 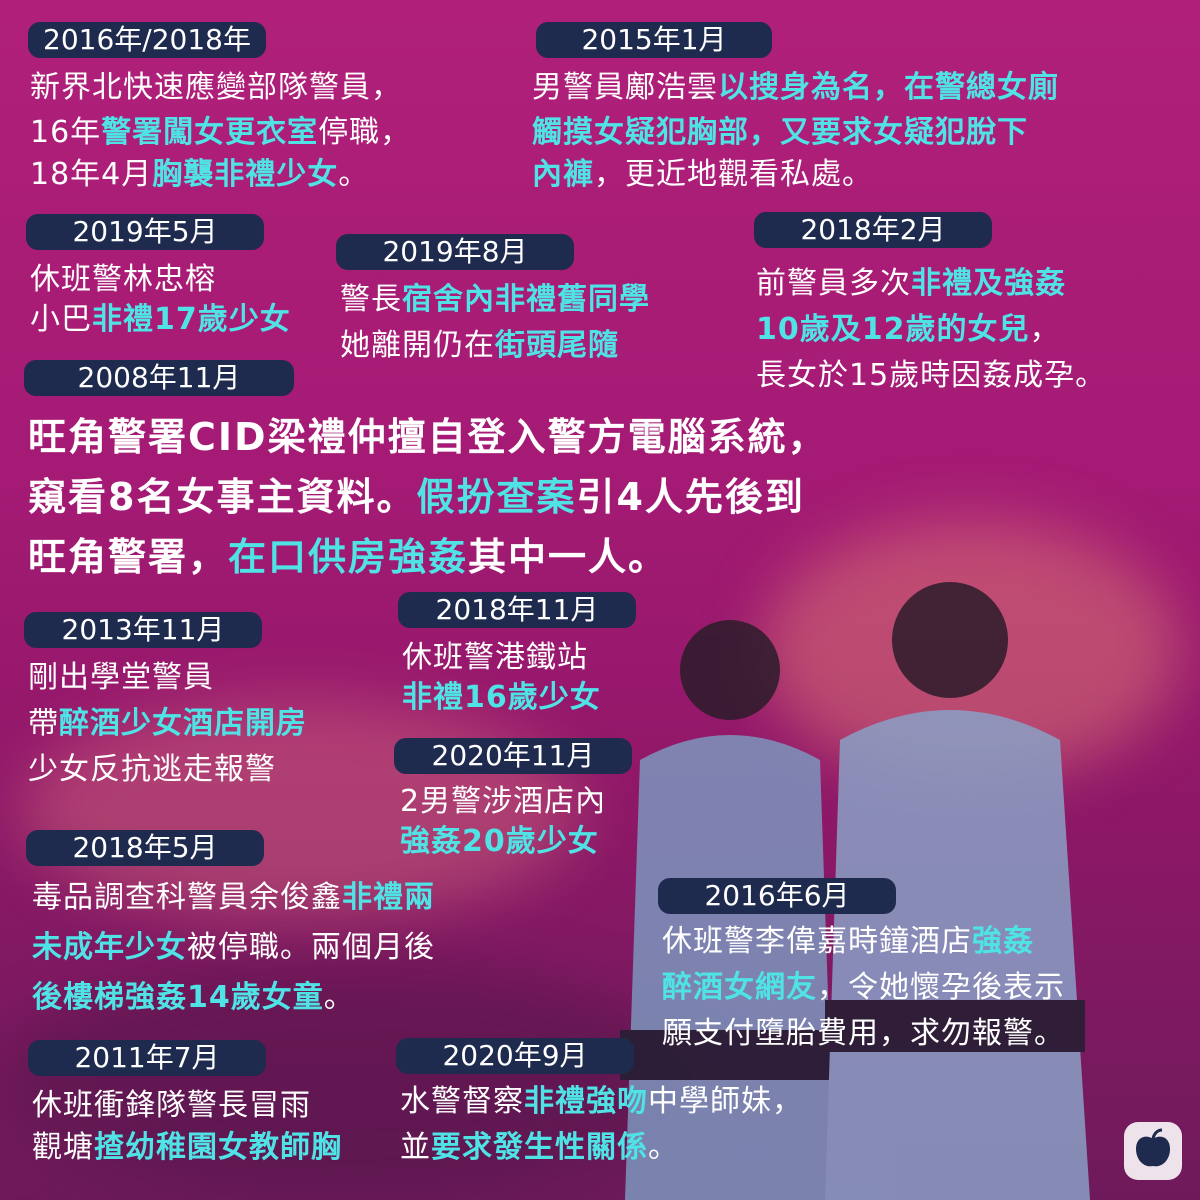 What do you see at coordinates (950, 640) in the screenshot?
I see `officer-right-head` at bounding box center [950, 640].